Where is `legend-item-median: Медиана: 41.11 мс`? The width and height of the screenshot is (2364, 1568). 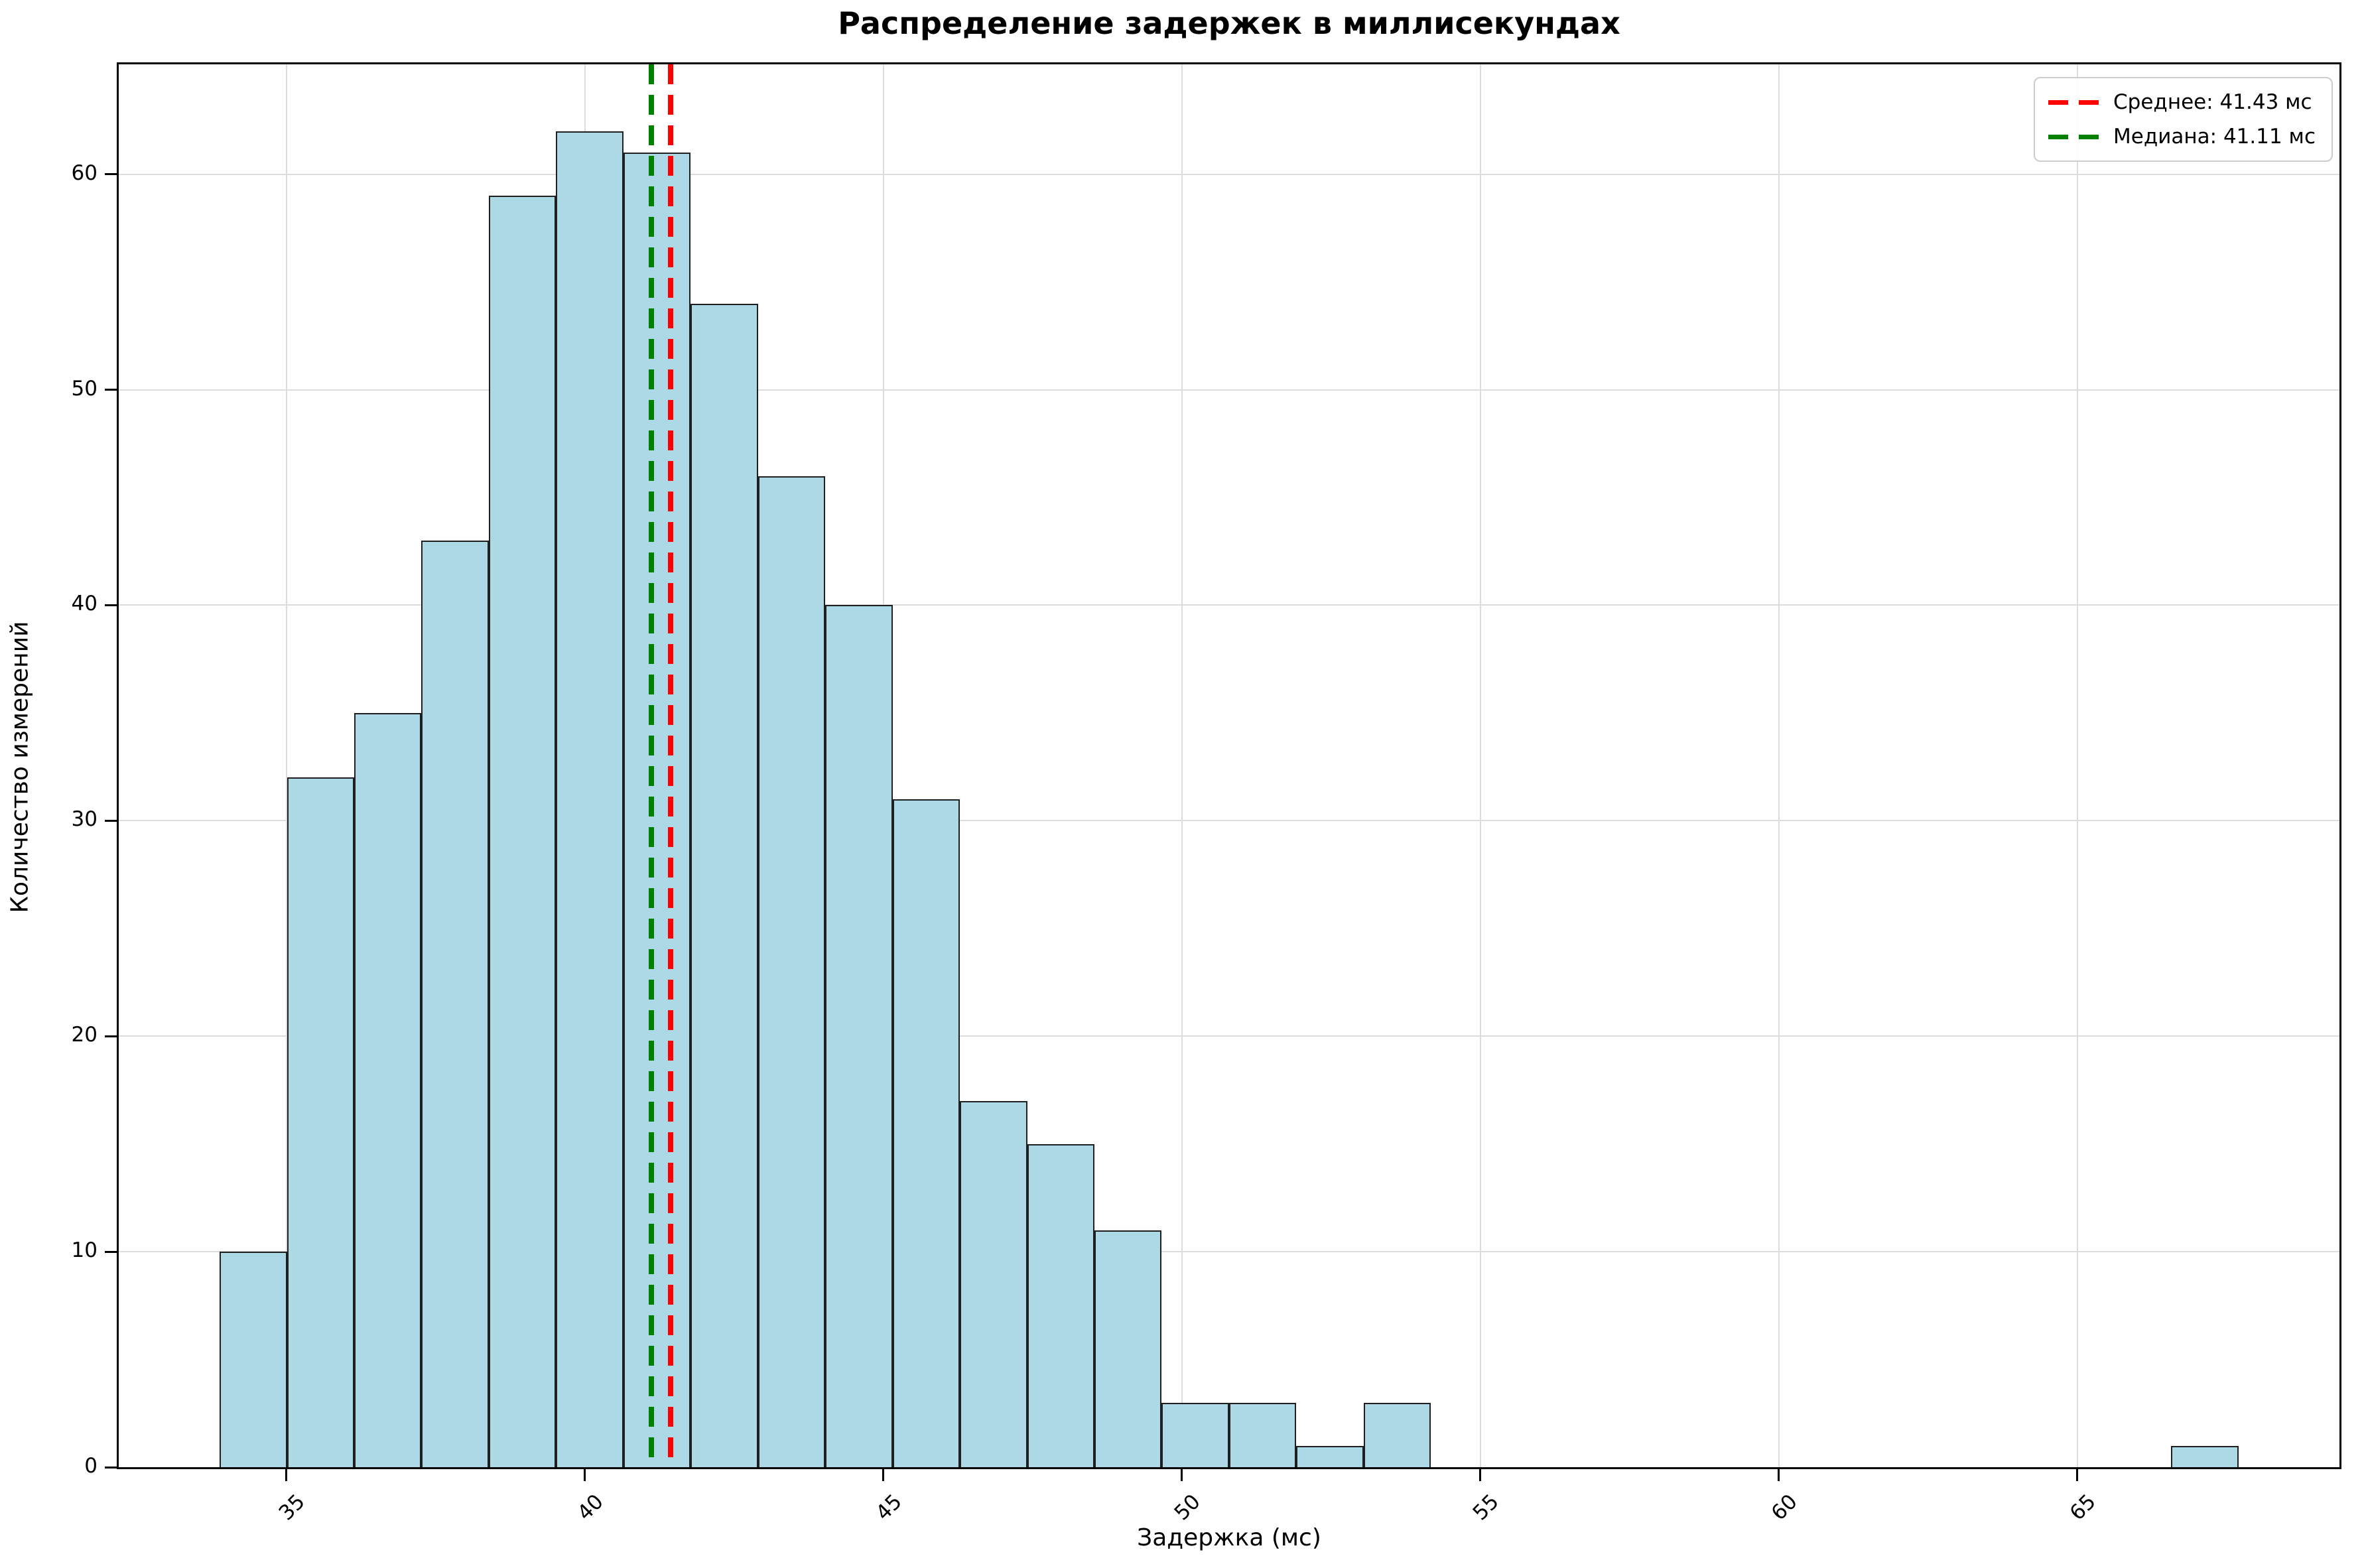 legend-item-median: Медиана: 41.11 мс is located at coordinates (2182, 137).